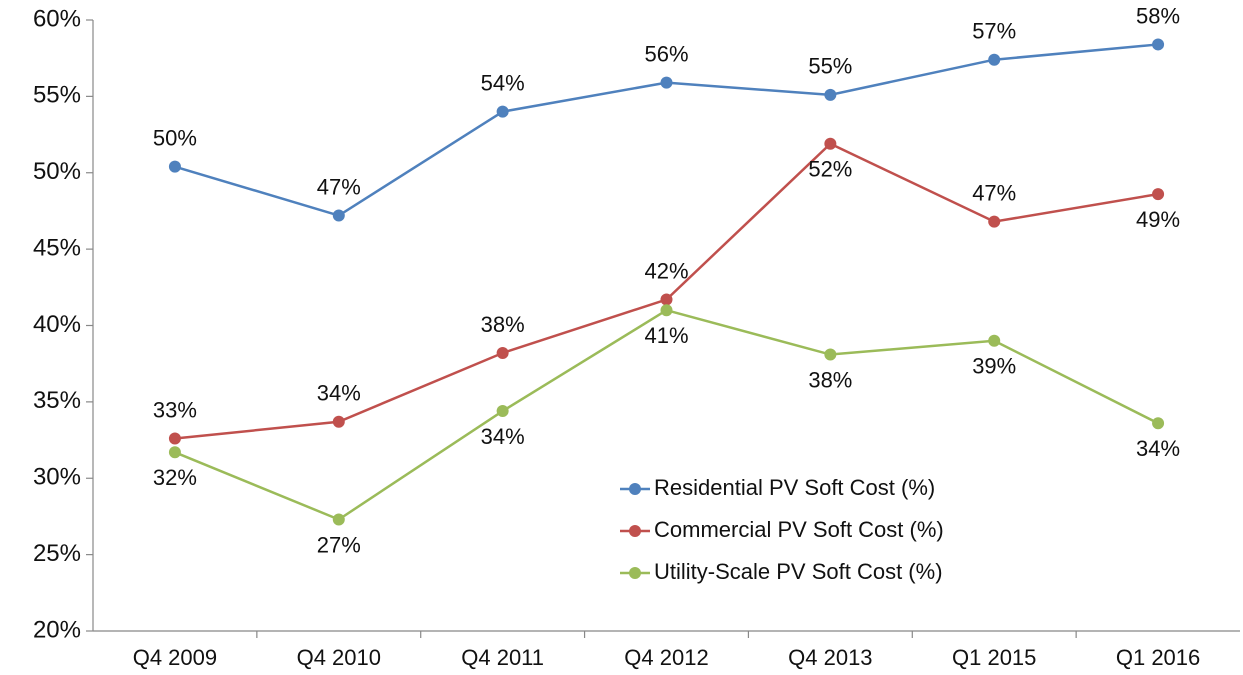 This screenshot has height=675, width=1243. I want to click on y-tick-label: 35%, so click(57, 400).